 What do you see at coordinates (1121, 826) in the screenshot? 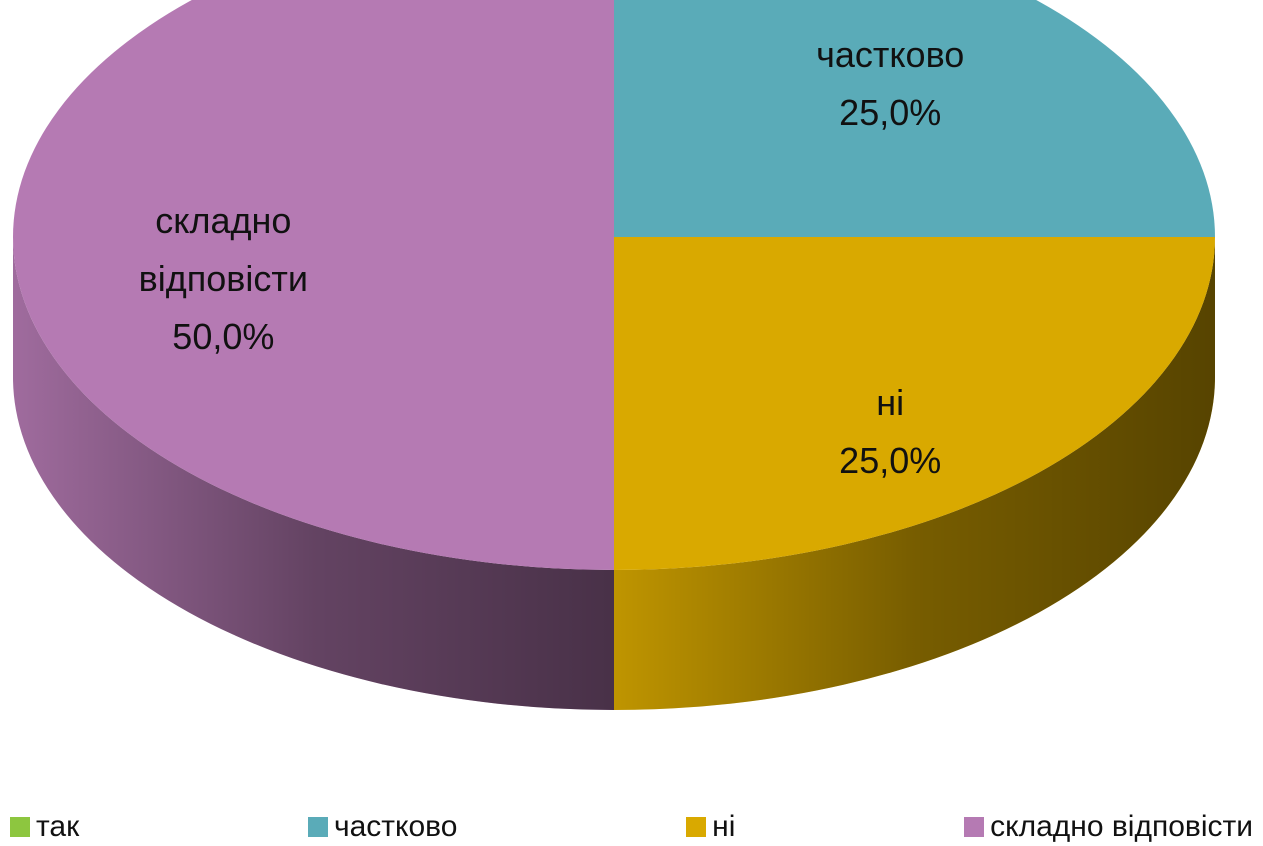
I see `legend-label: складно відповісти` at bounding box center [1121, 826].